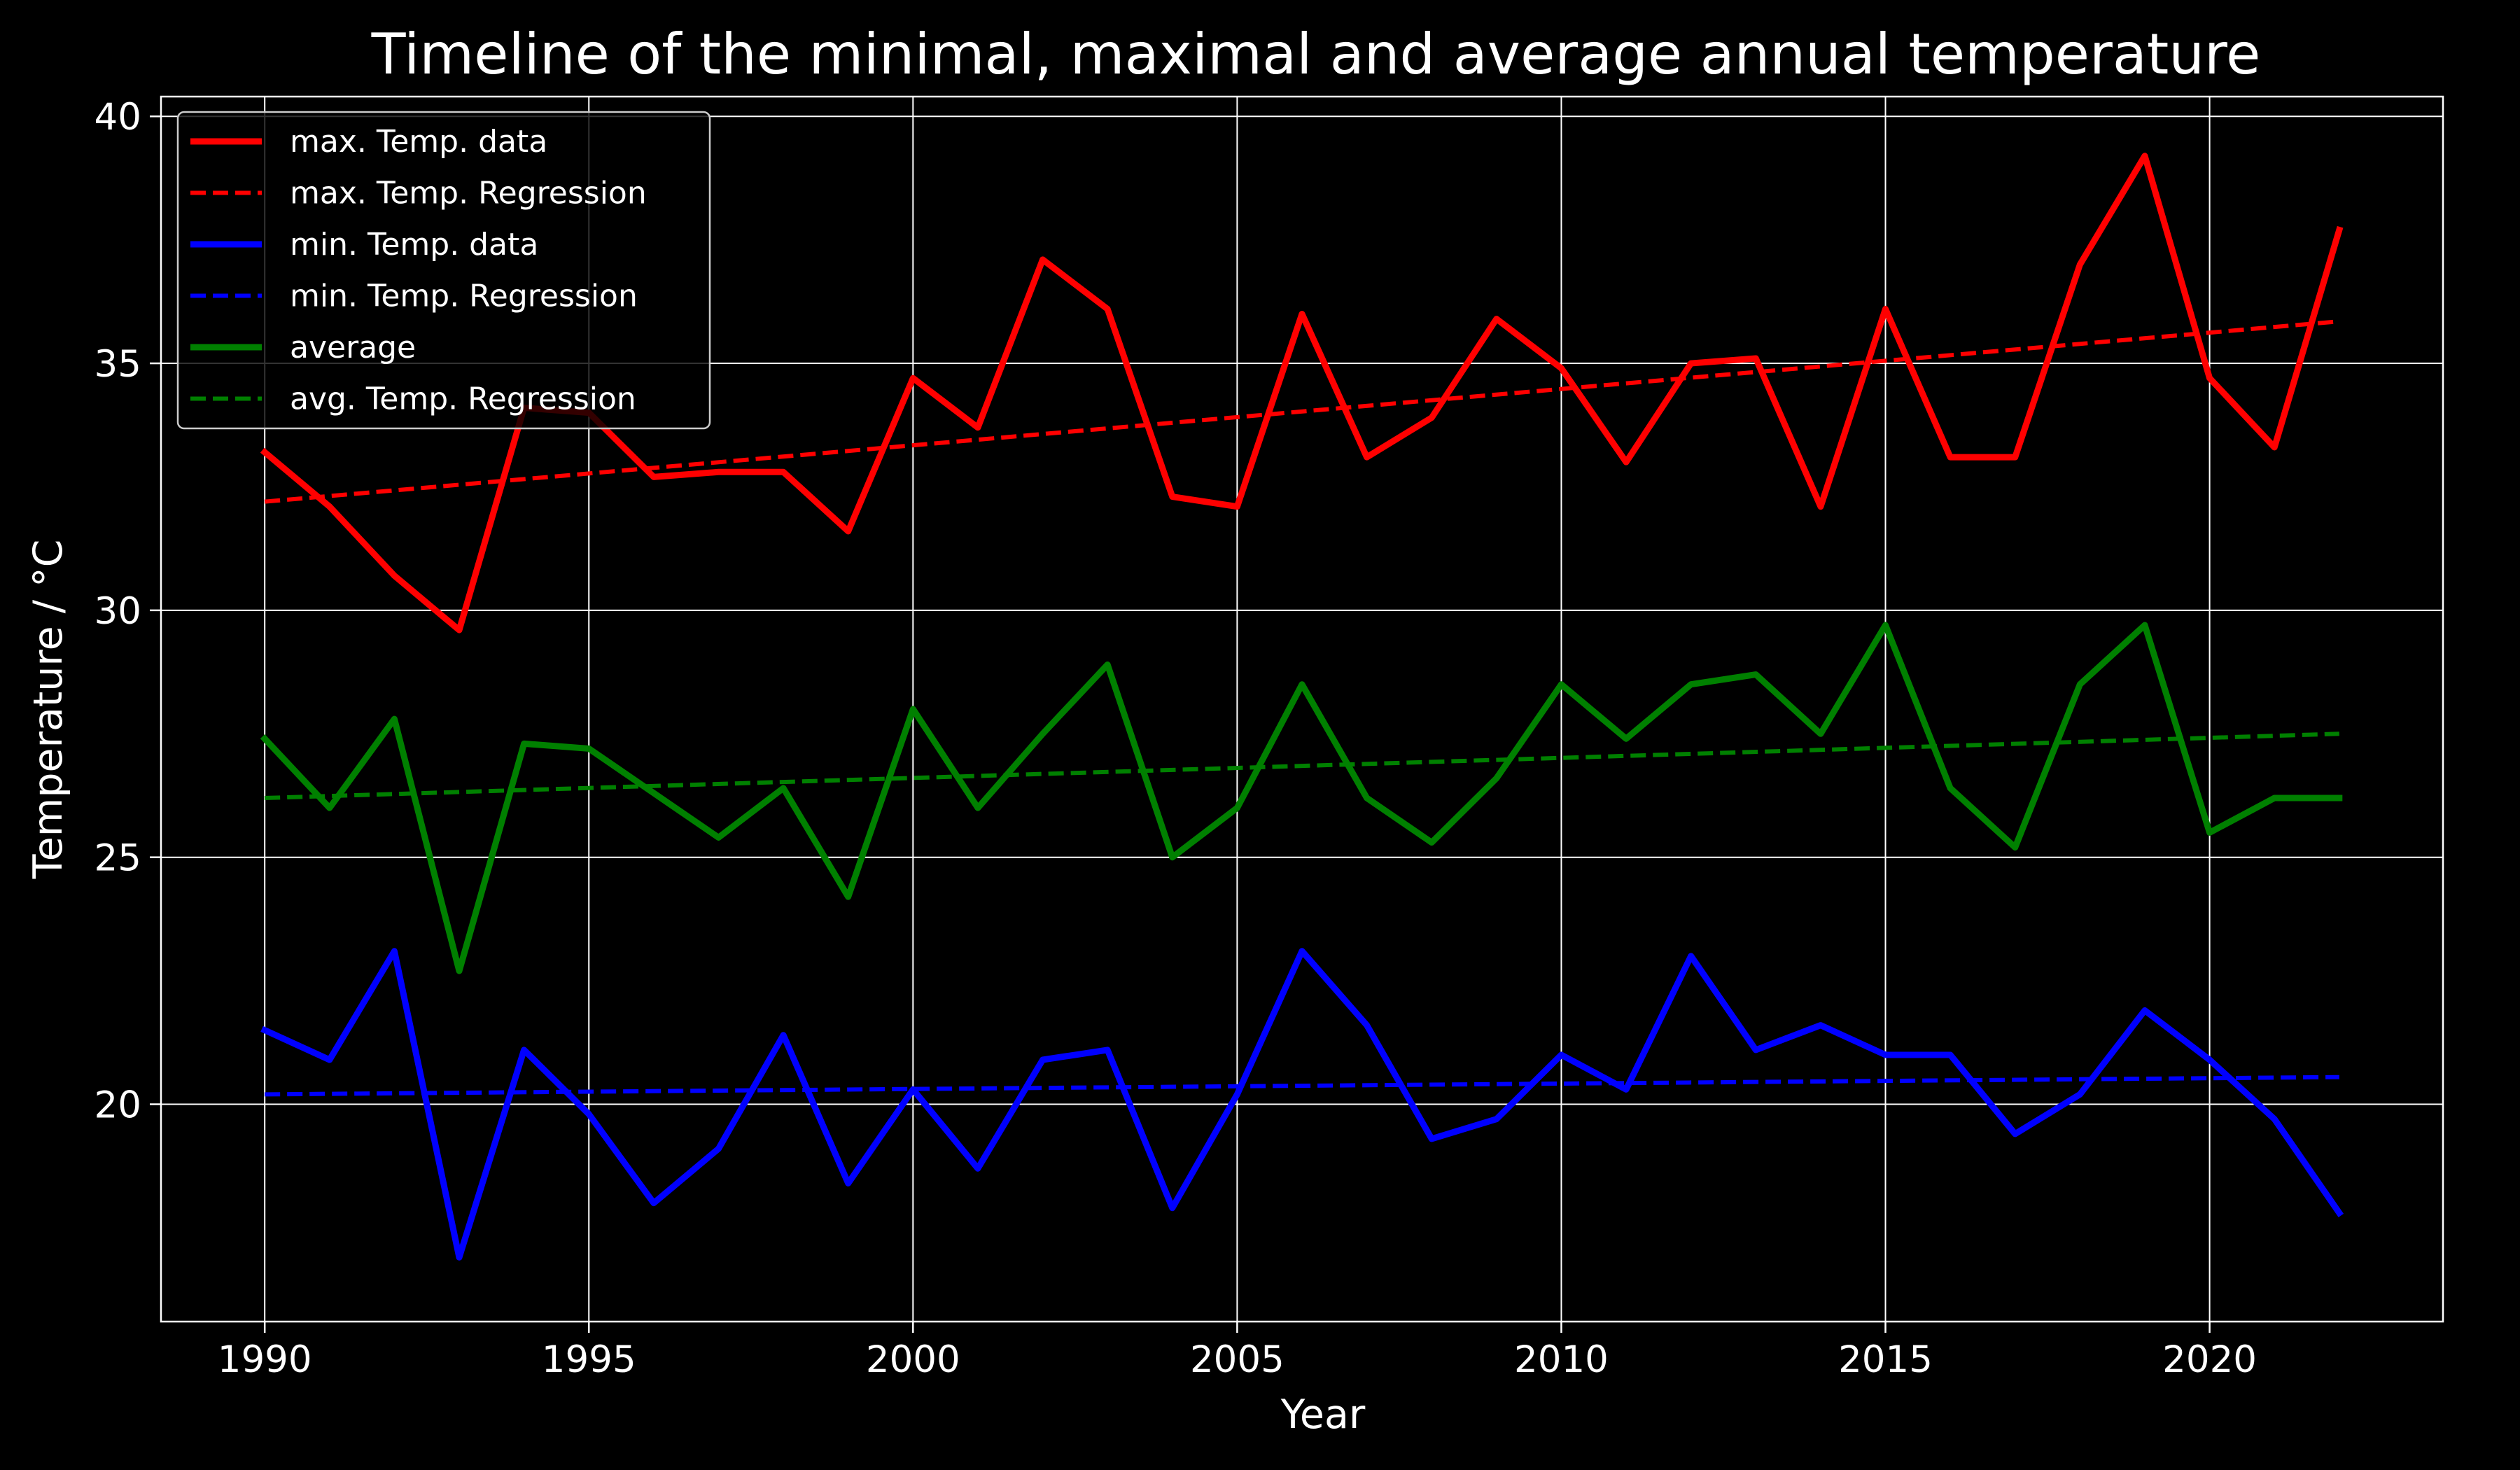  I want to click on x-tick-label-2000: 2000, so click(913, 1359).